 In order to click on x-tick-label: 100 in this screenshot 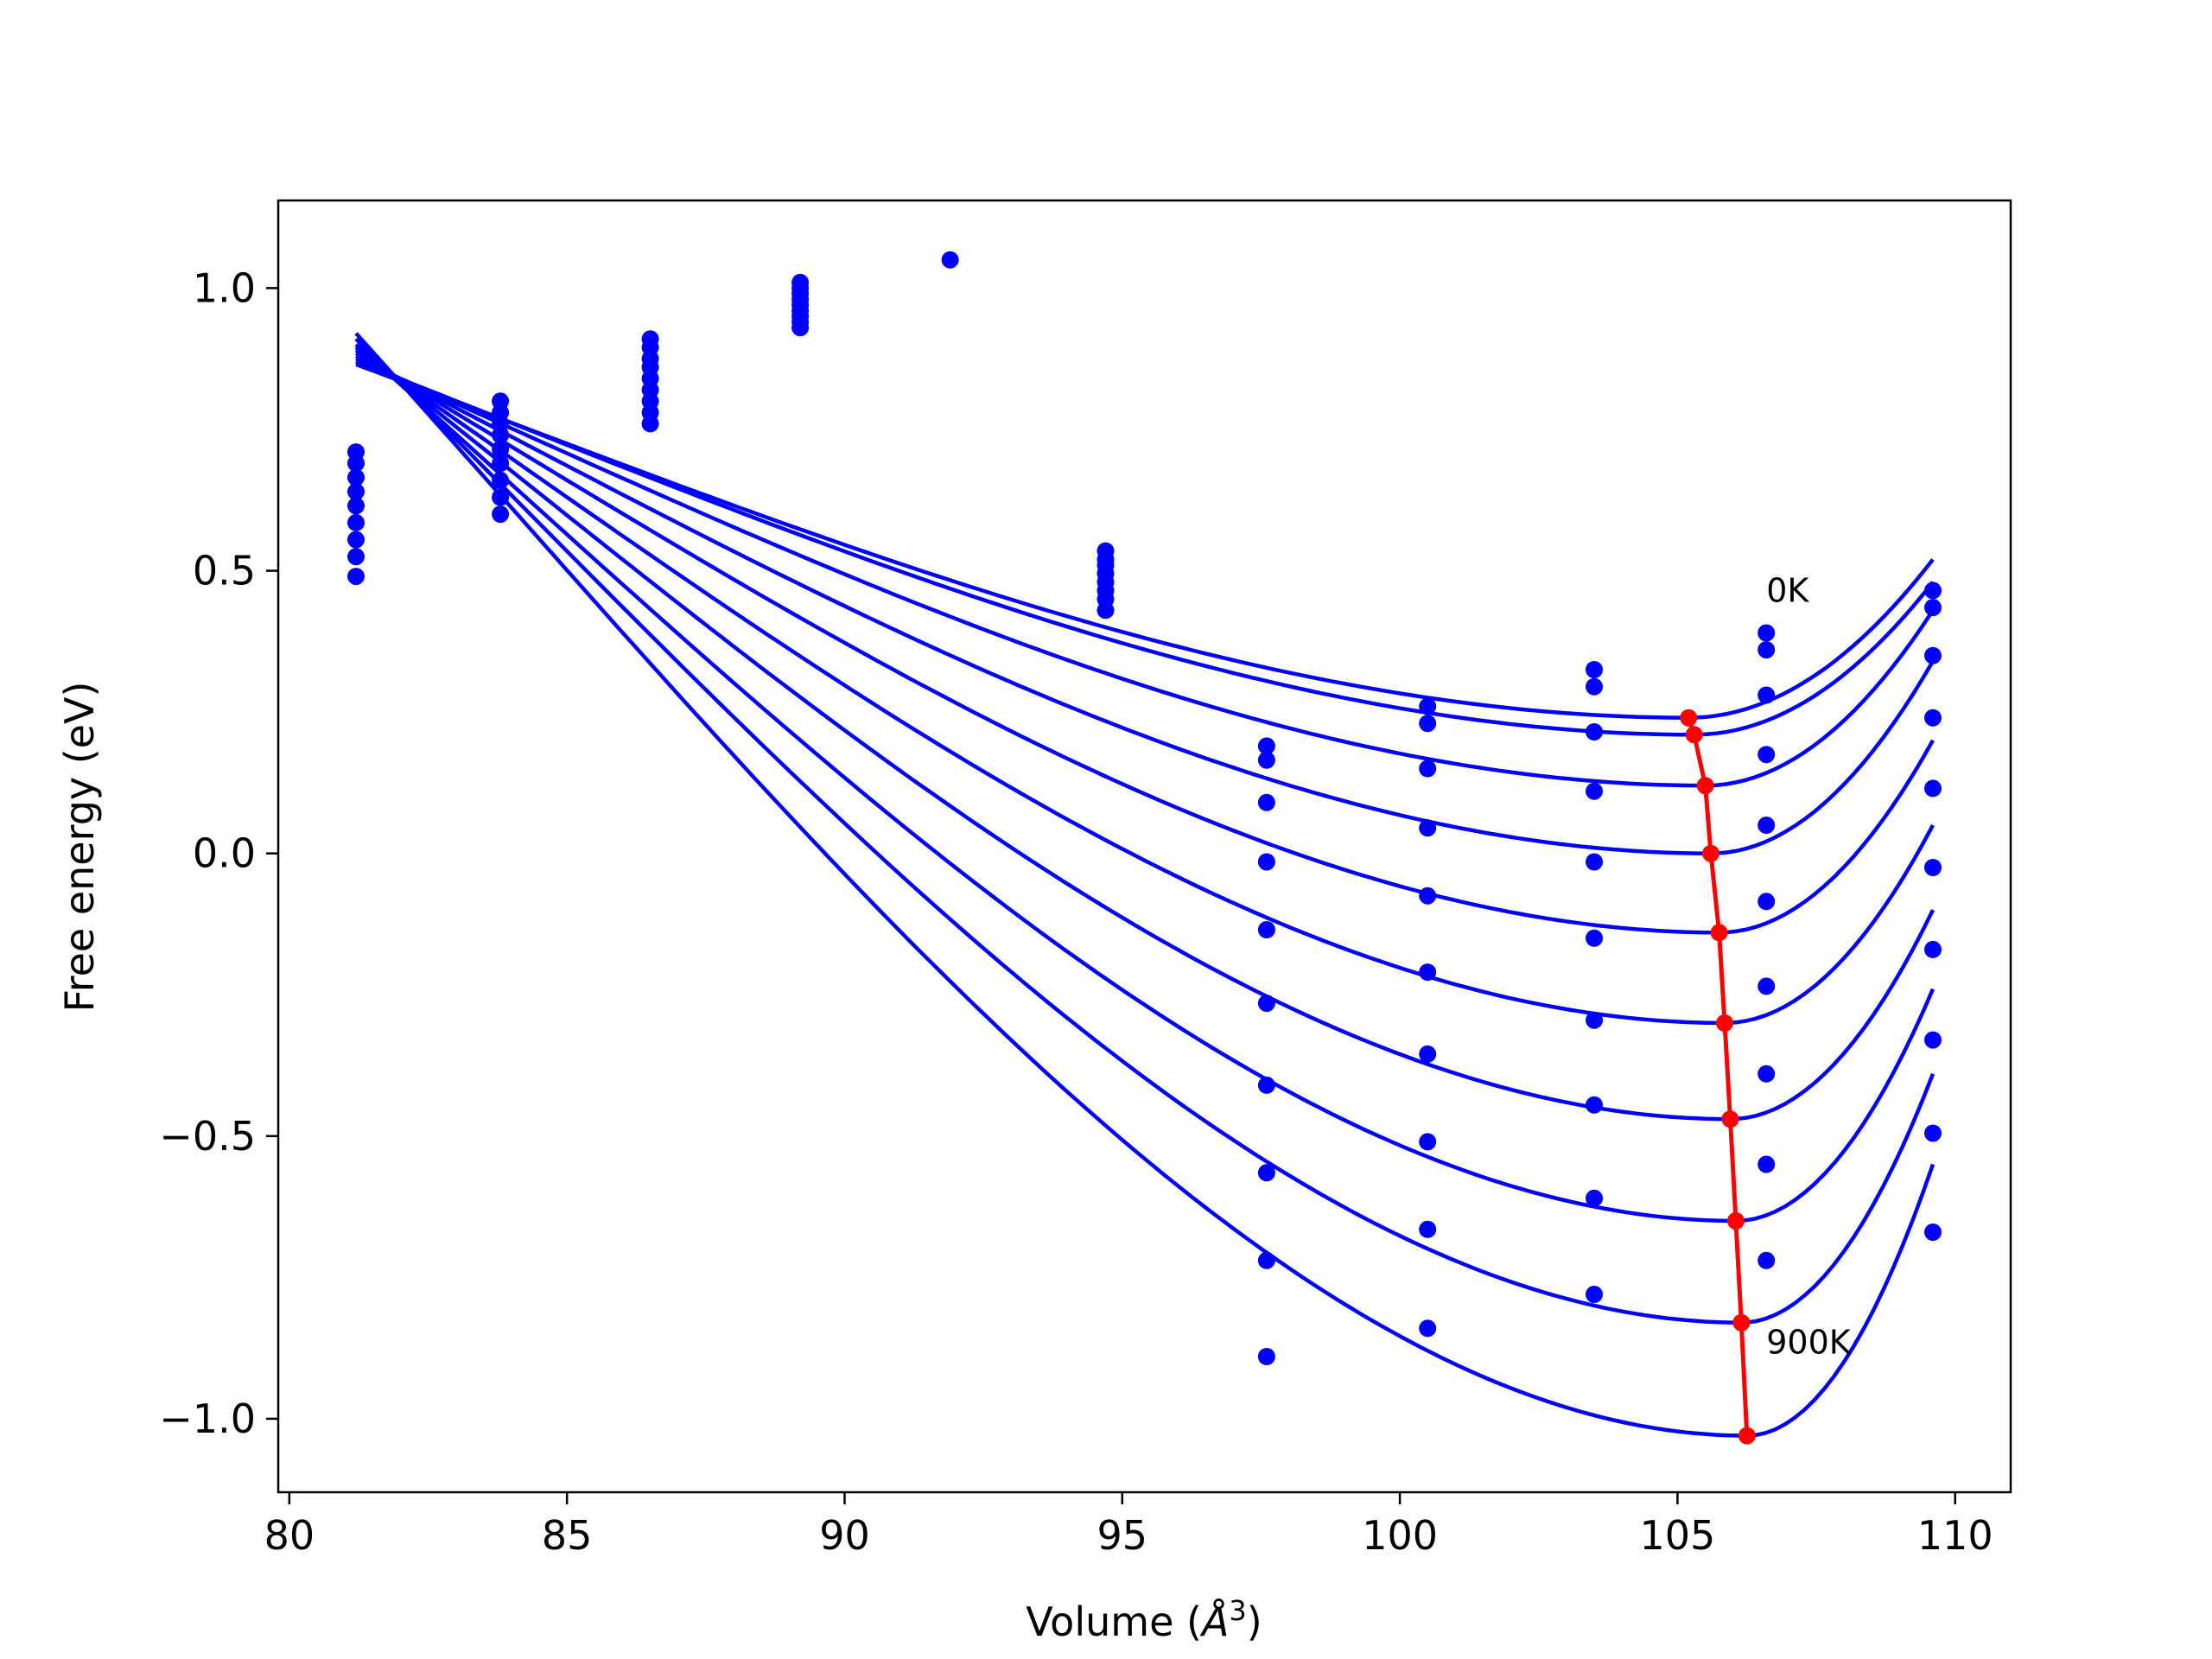, I will do `click(1400, 1535)`.